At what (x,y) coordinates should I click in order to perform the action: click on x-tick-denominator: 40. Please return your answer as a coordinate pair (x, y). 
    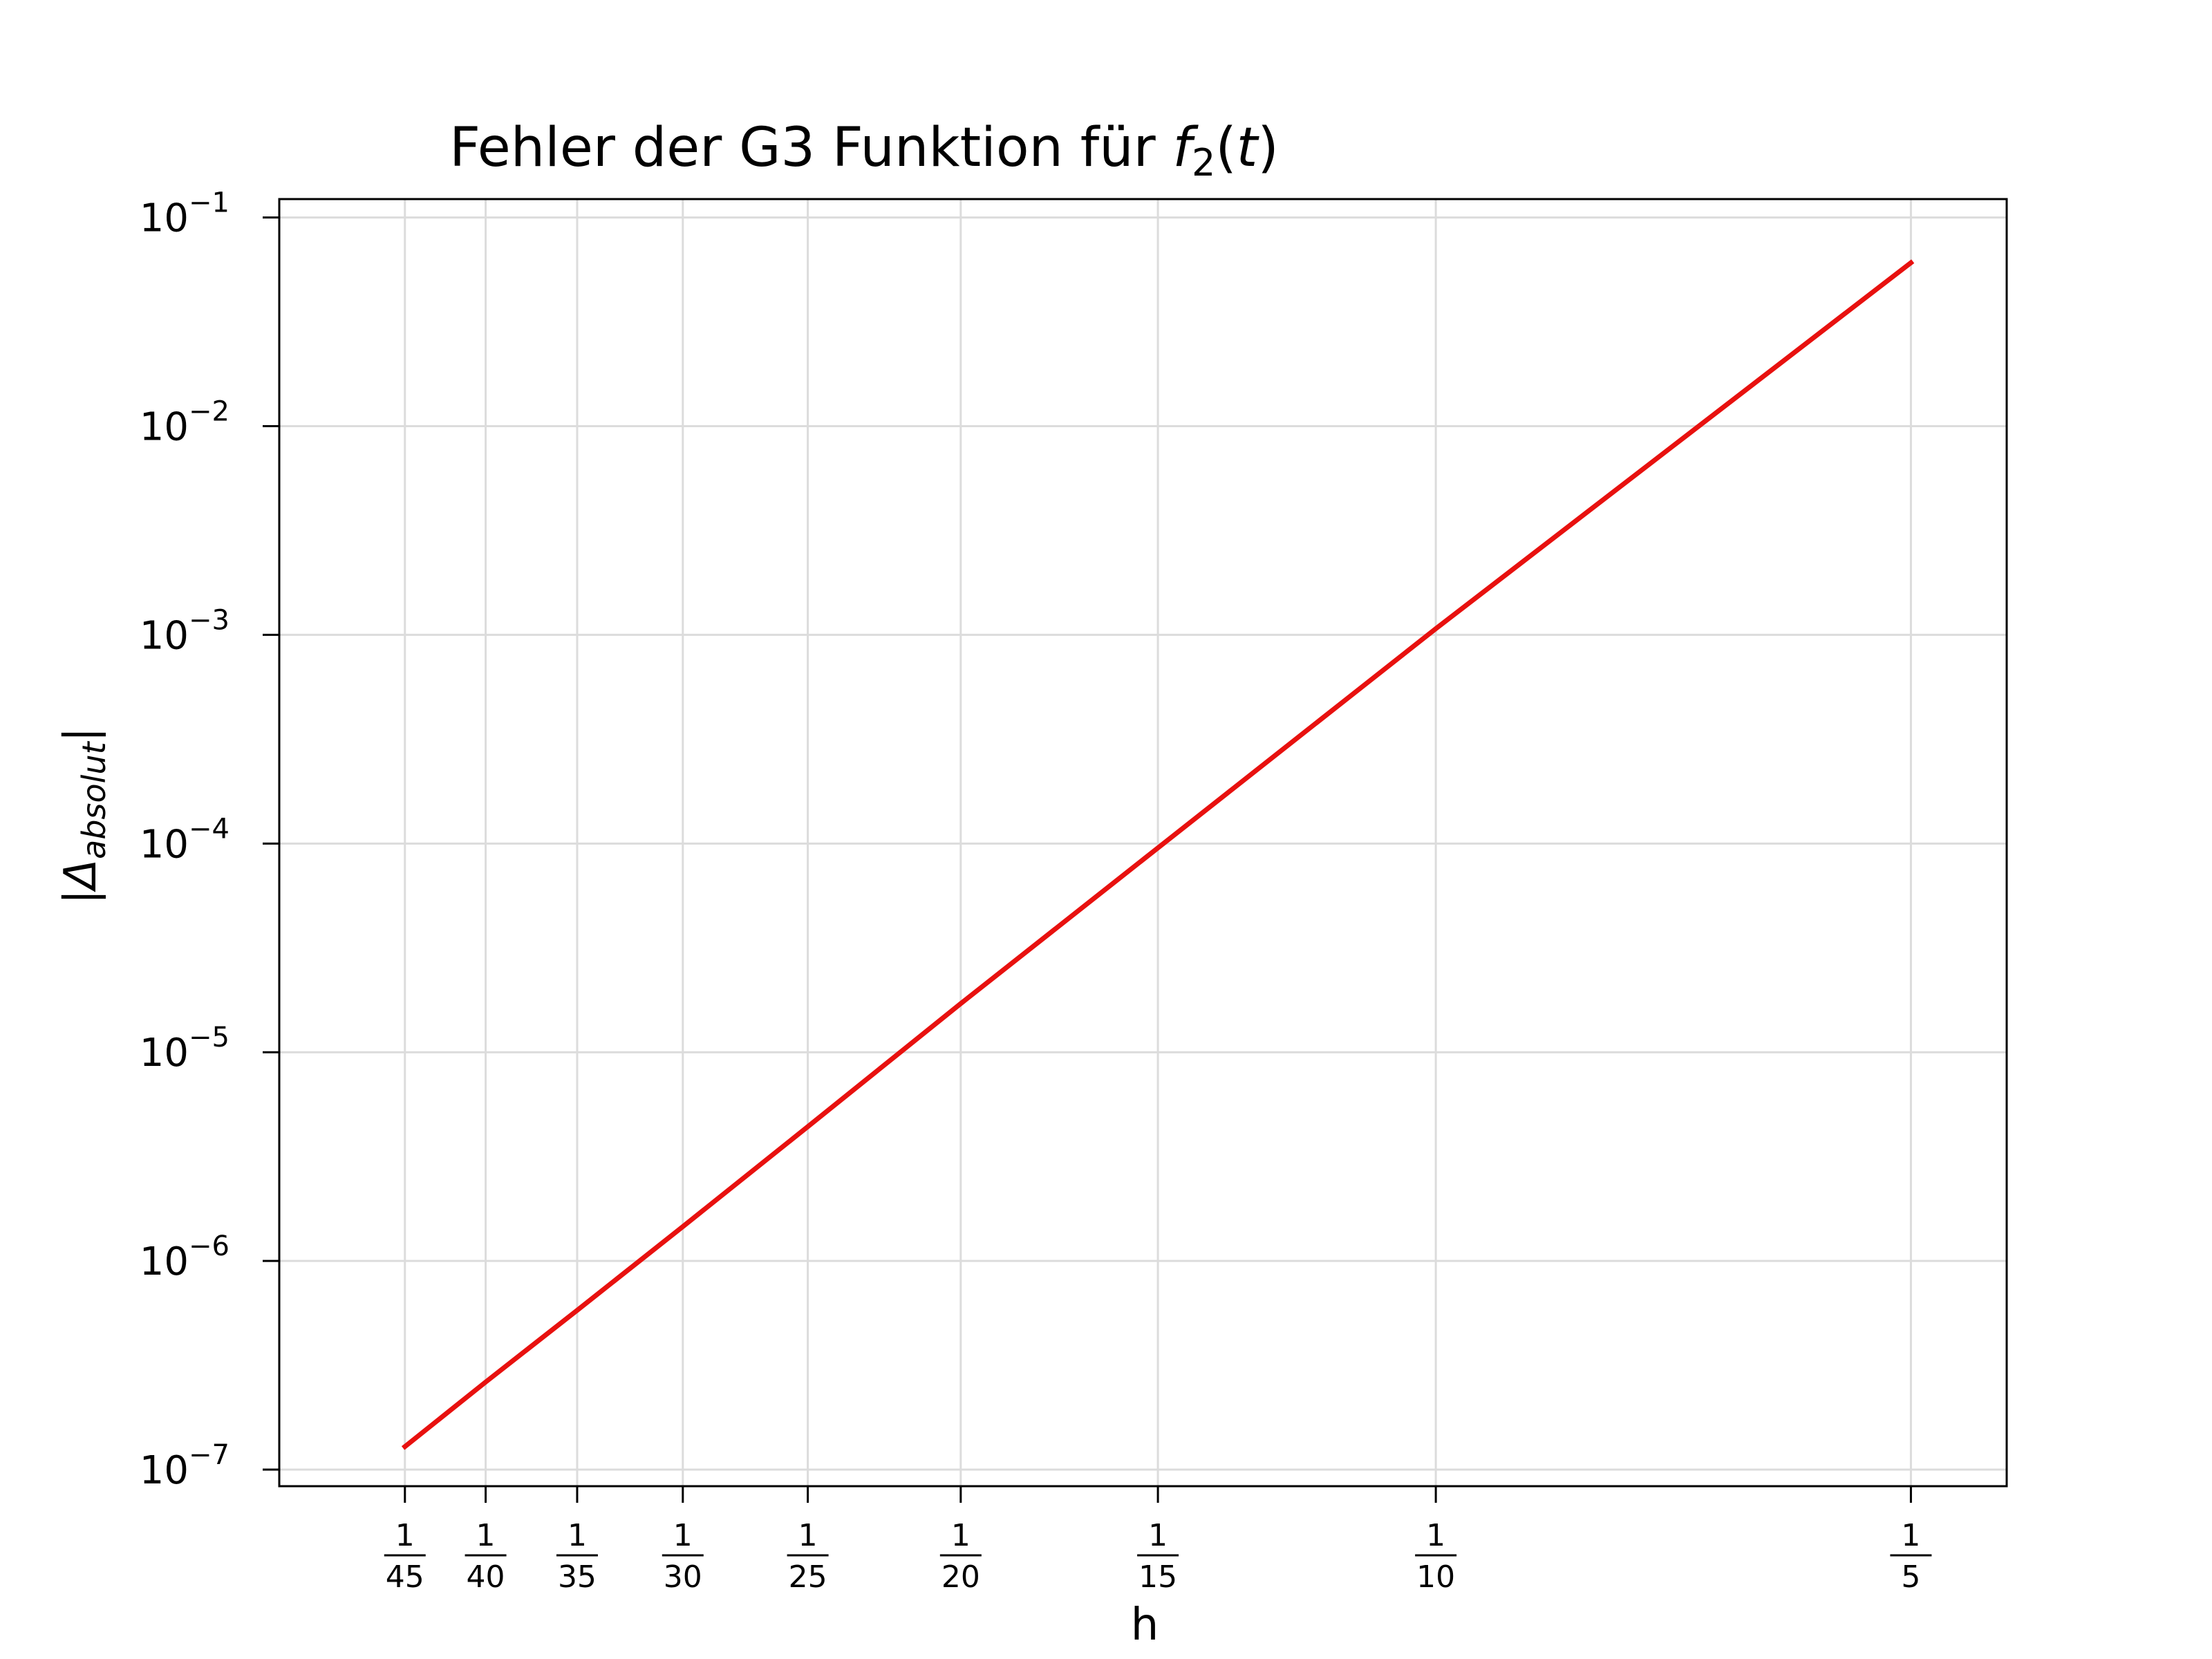
    Looking at the image, I should click on (486, 1577).